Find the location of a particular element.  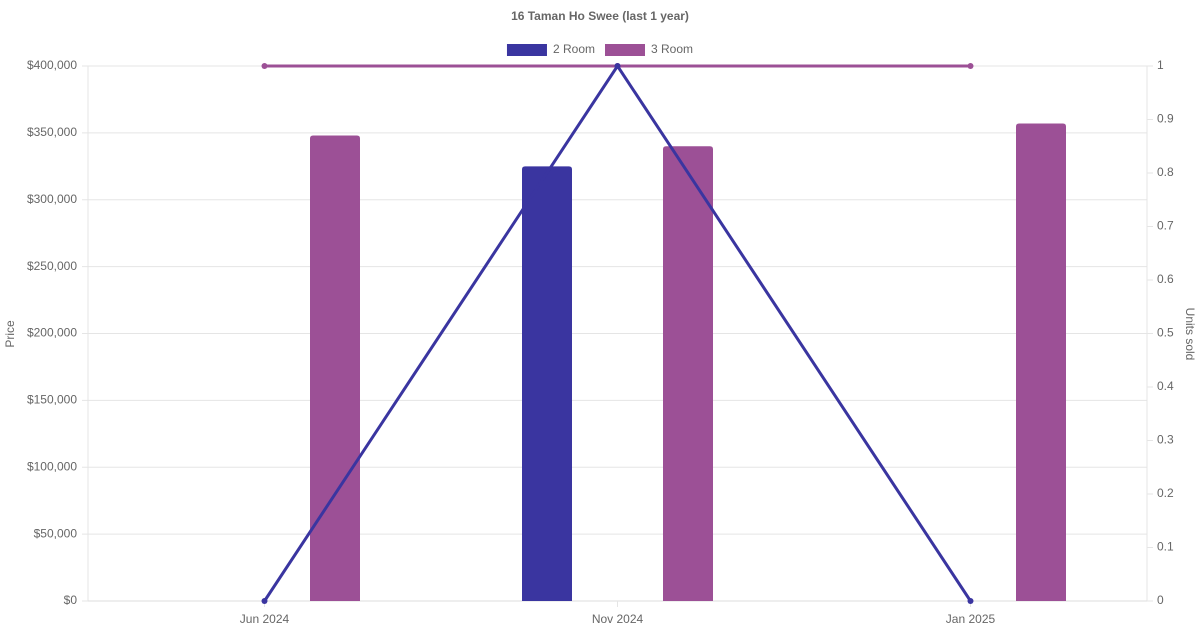

y2-tick-label: 0.3 is located at coordinates (1165, 440).